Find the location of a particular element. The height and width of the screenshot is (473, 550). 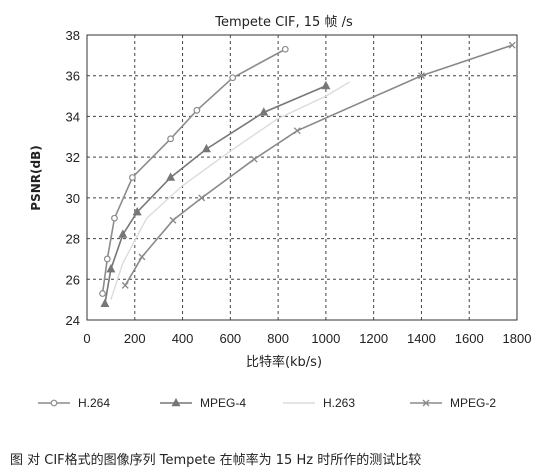

y-tick-label: 26 is located at coordinates (73, 279).